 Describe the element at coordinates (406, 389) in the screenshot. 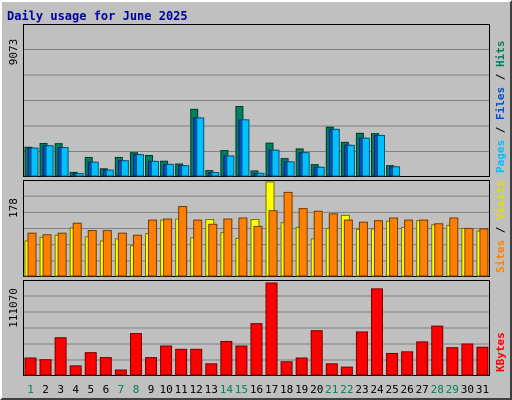

I see `day-label: 26` at that location.